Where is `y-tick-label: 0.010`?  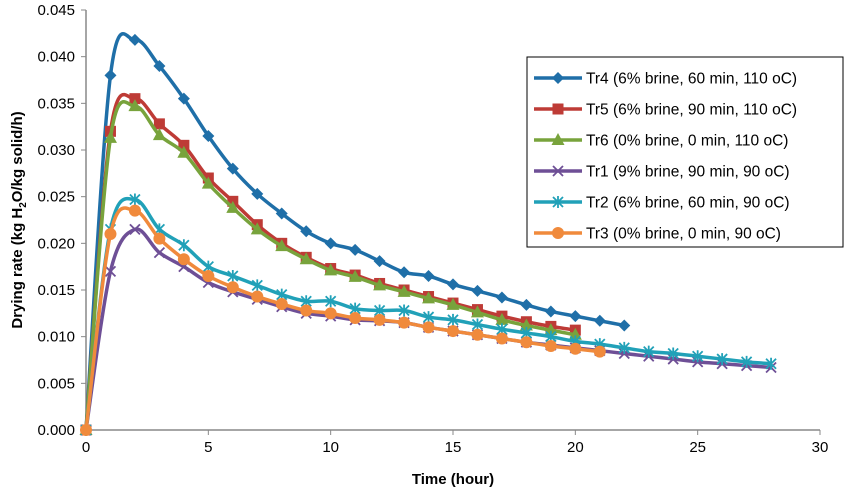 y-tick-label: 0.010 is located at coordinates (56, 337).